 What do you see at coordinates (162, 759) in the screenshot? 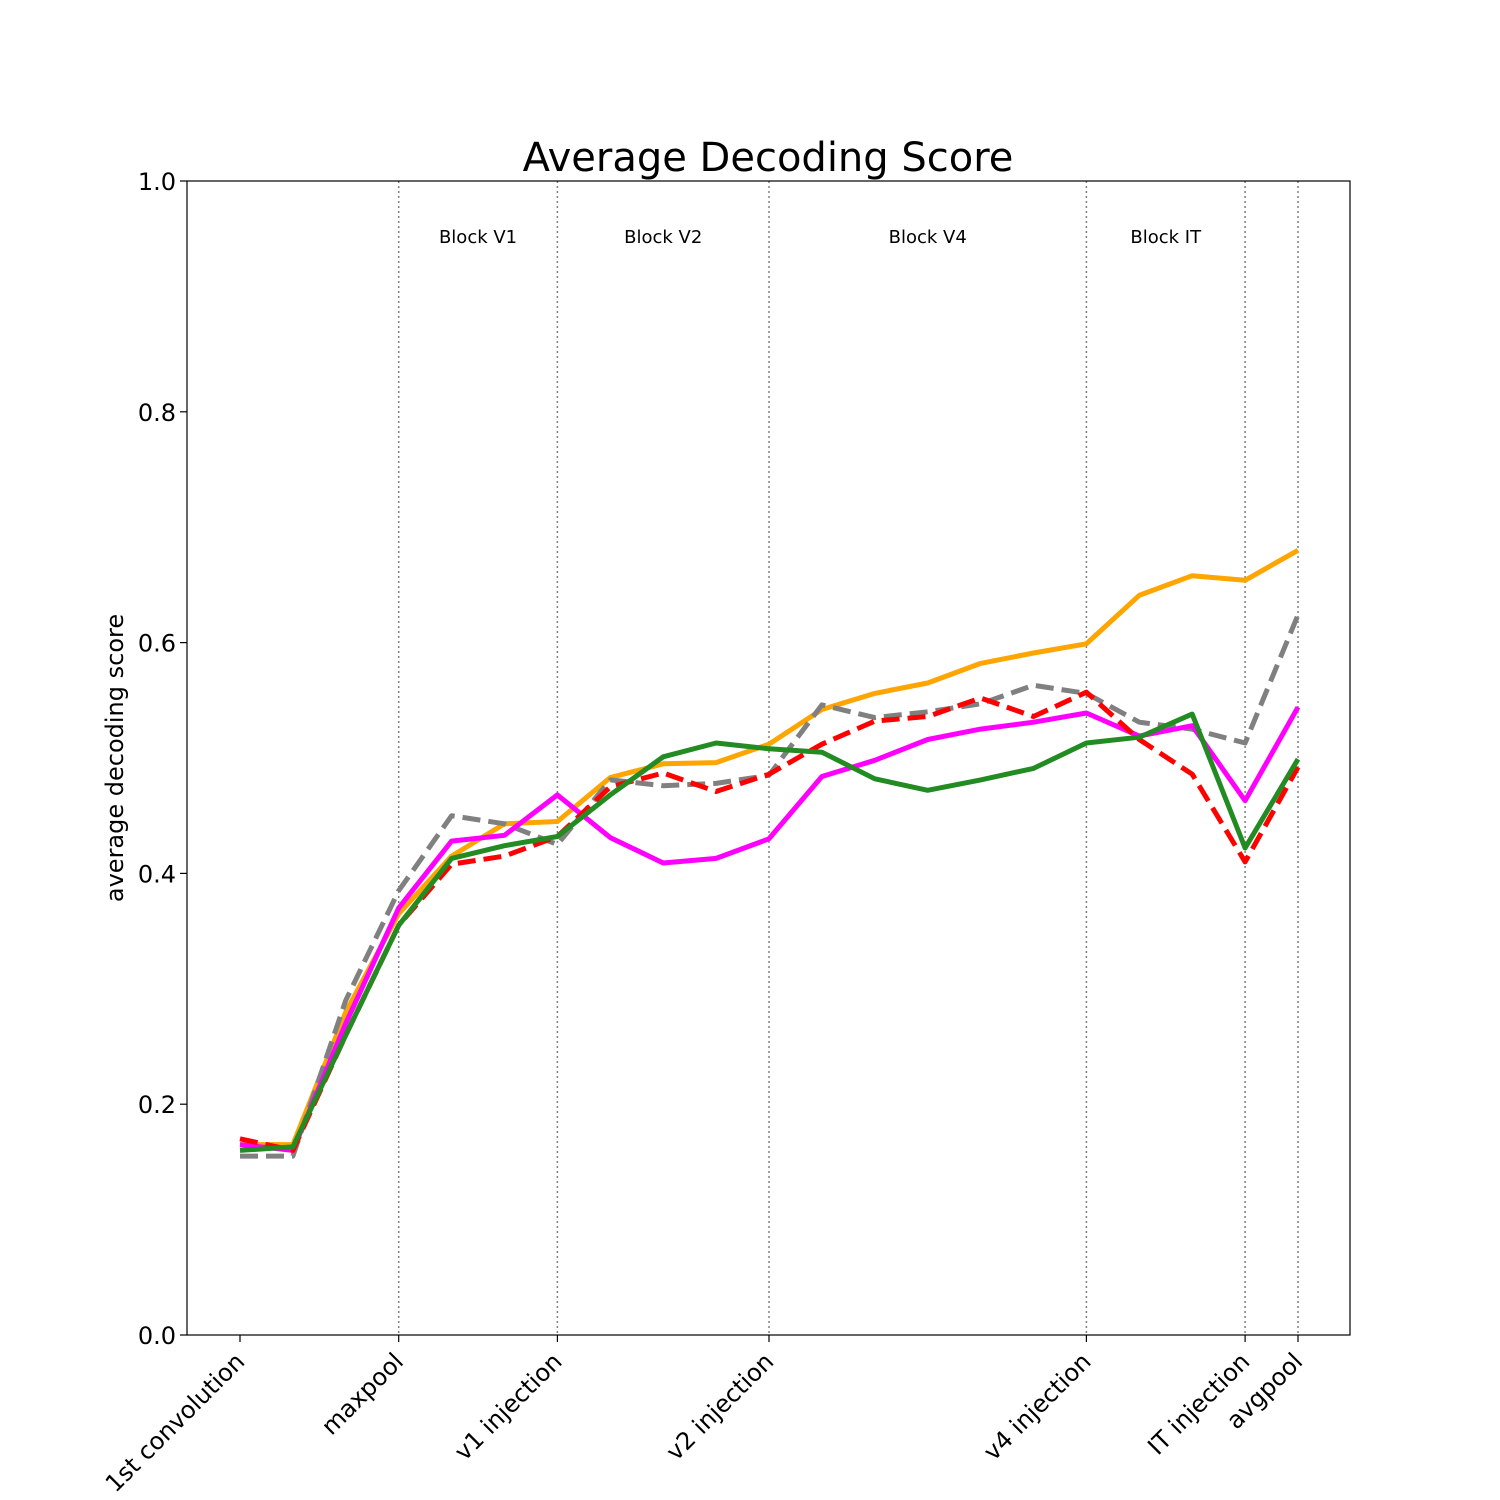
I see `y-axis: 0.0 0.2 0.4 0.6 0.8 1.0` at bounding box center [162, 759].